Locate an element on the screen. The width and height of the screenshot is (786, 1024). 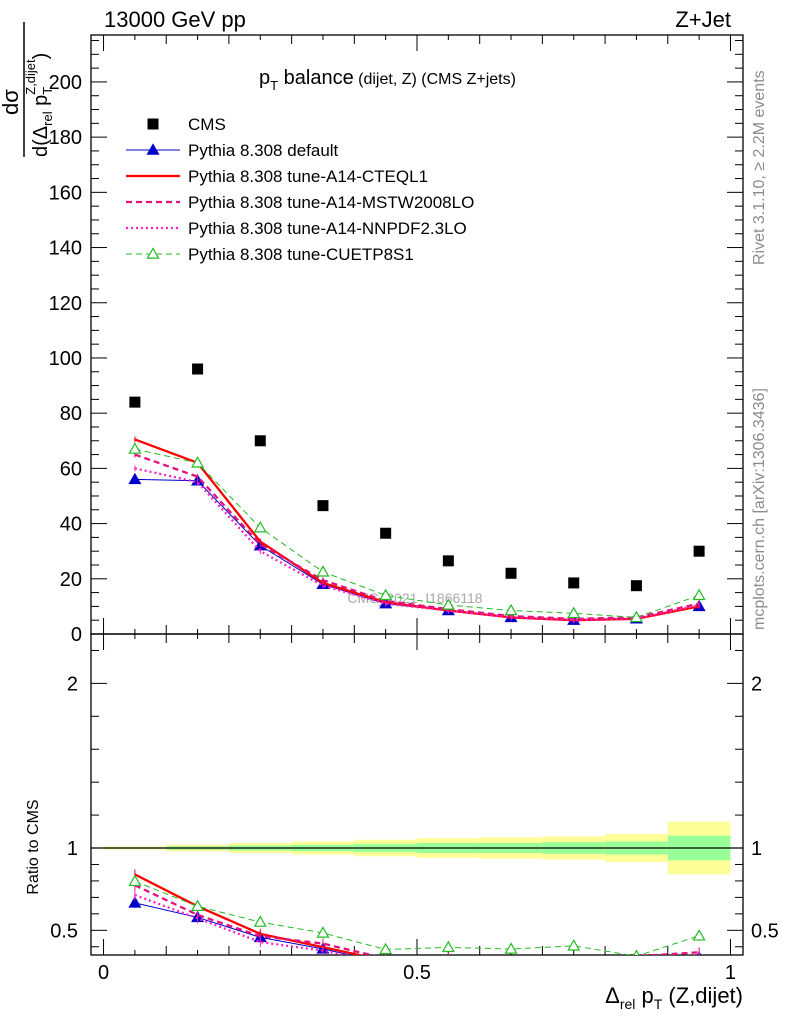
ylabel-p: p is located at coordinates (41, 103).